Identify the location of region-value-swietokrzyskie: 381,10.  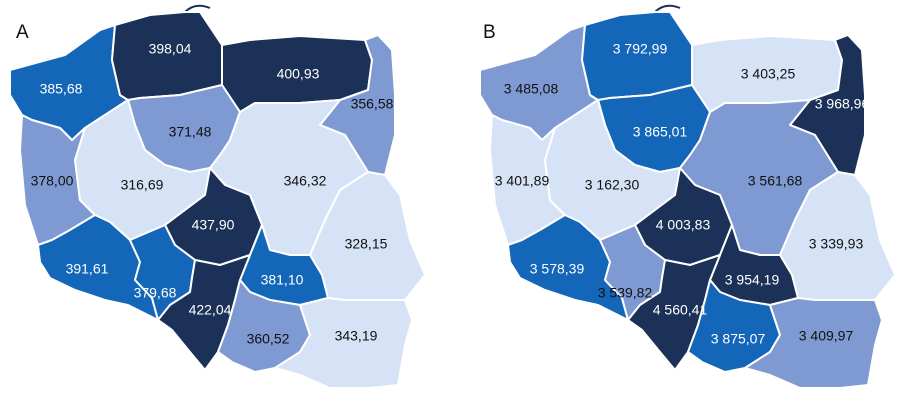
(282, 280).